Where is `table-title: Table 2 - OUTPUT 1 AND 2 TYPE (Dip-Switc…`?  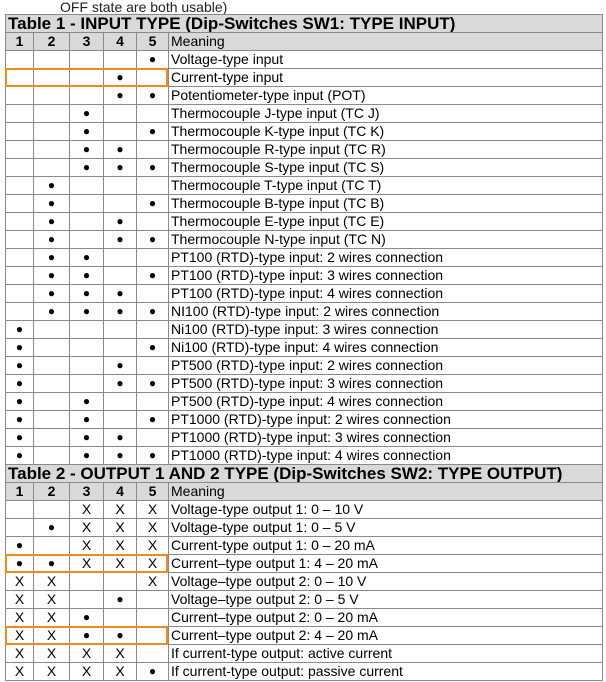
table-title: Table 2 - OUTPUT 1 AND 2 TYPE (Dip-Switc… is located at coordinates (304, 473).